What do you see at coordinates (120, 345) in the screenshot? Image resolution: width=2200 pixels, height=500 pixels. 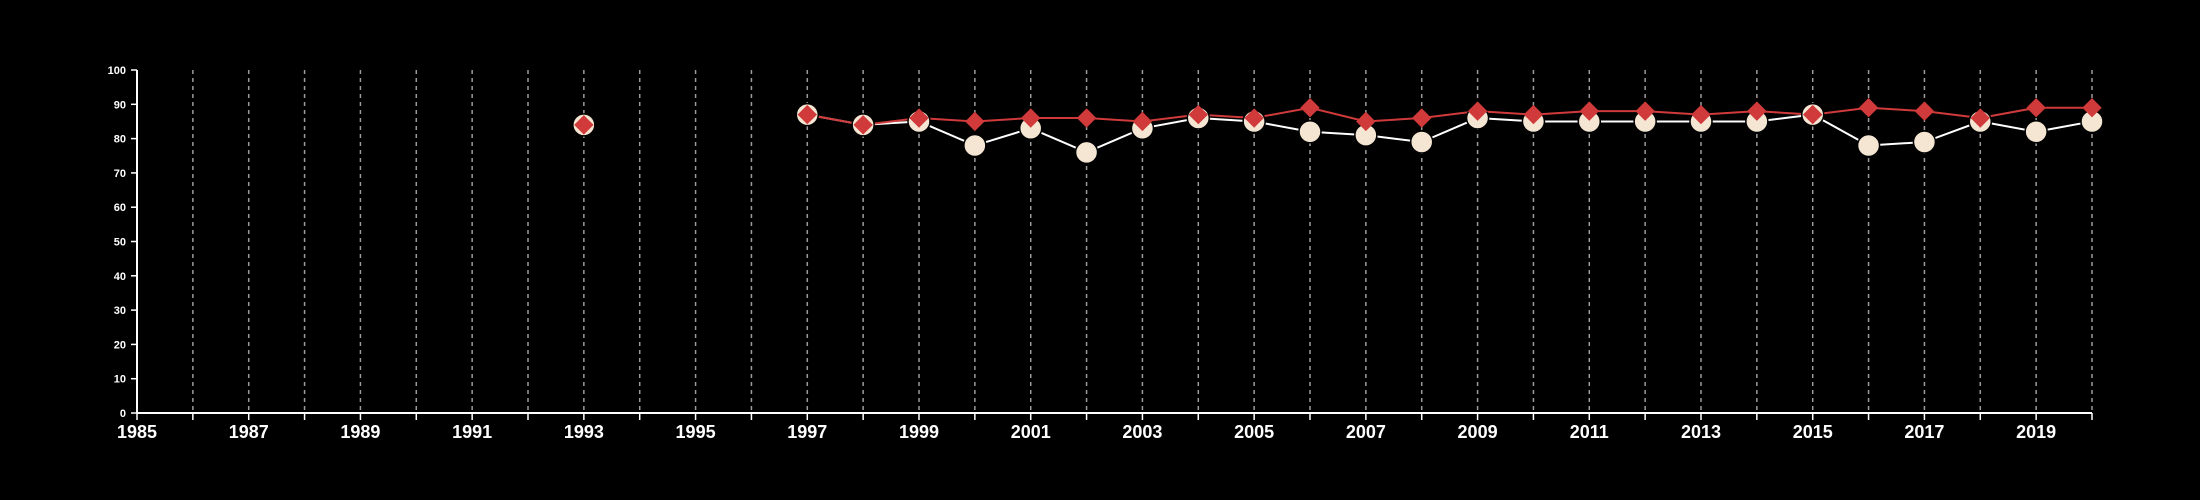 I see `y-tick-label: 20` at bounding box center [120, 345].